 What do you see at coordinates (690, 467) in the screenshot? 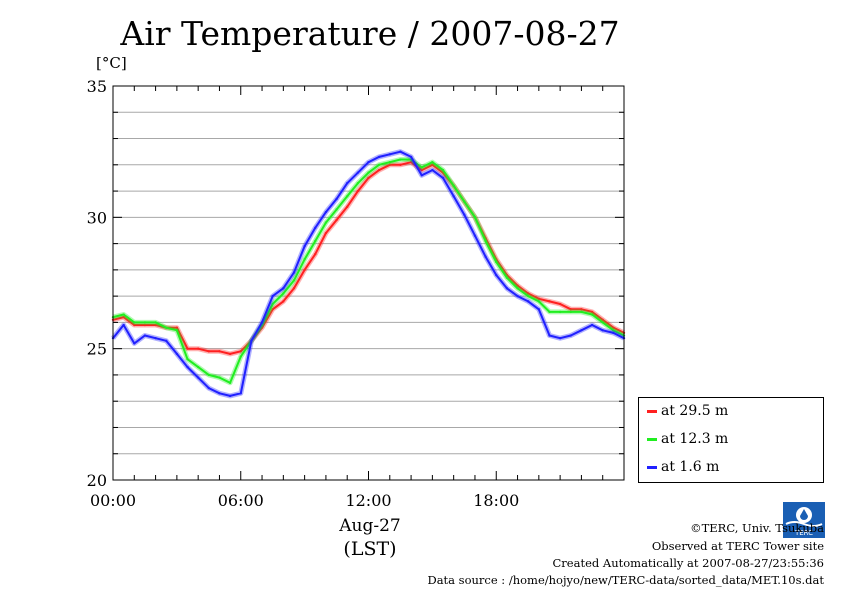
I see `legend-label: at 1.6 m` at bounding box center [690, 467].